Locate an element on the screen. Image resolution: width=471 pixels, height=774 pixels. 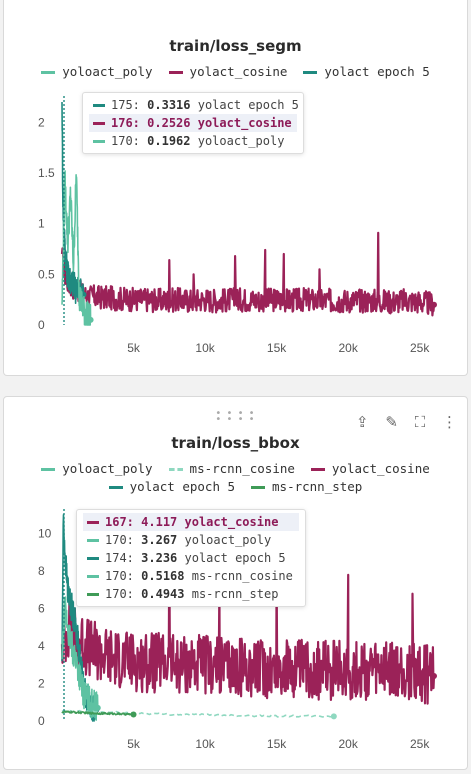
y-tick-label: 0.5 is located at coordinates (46, 274).